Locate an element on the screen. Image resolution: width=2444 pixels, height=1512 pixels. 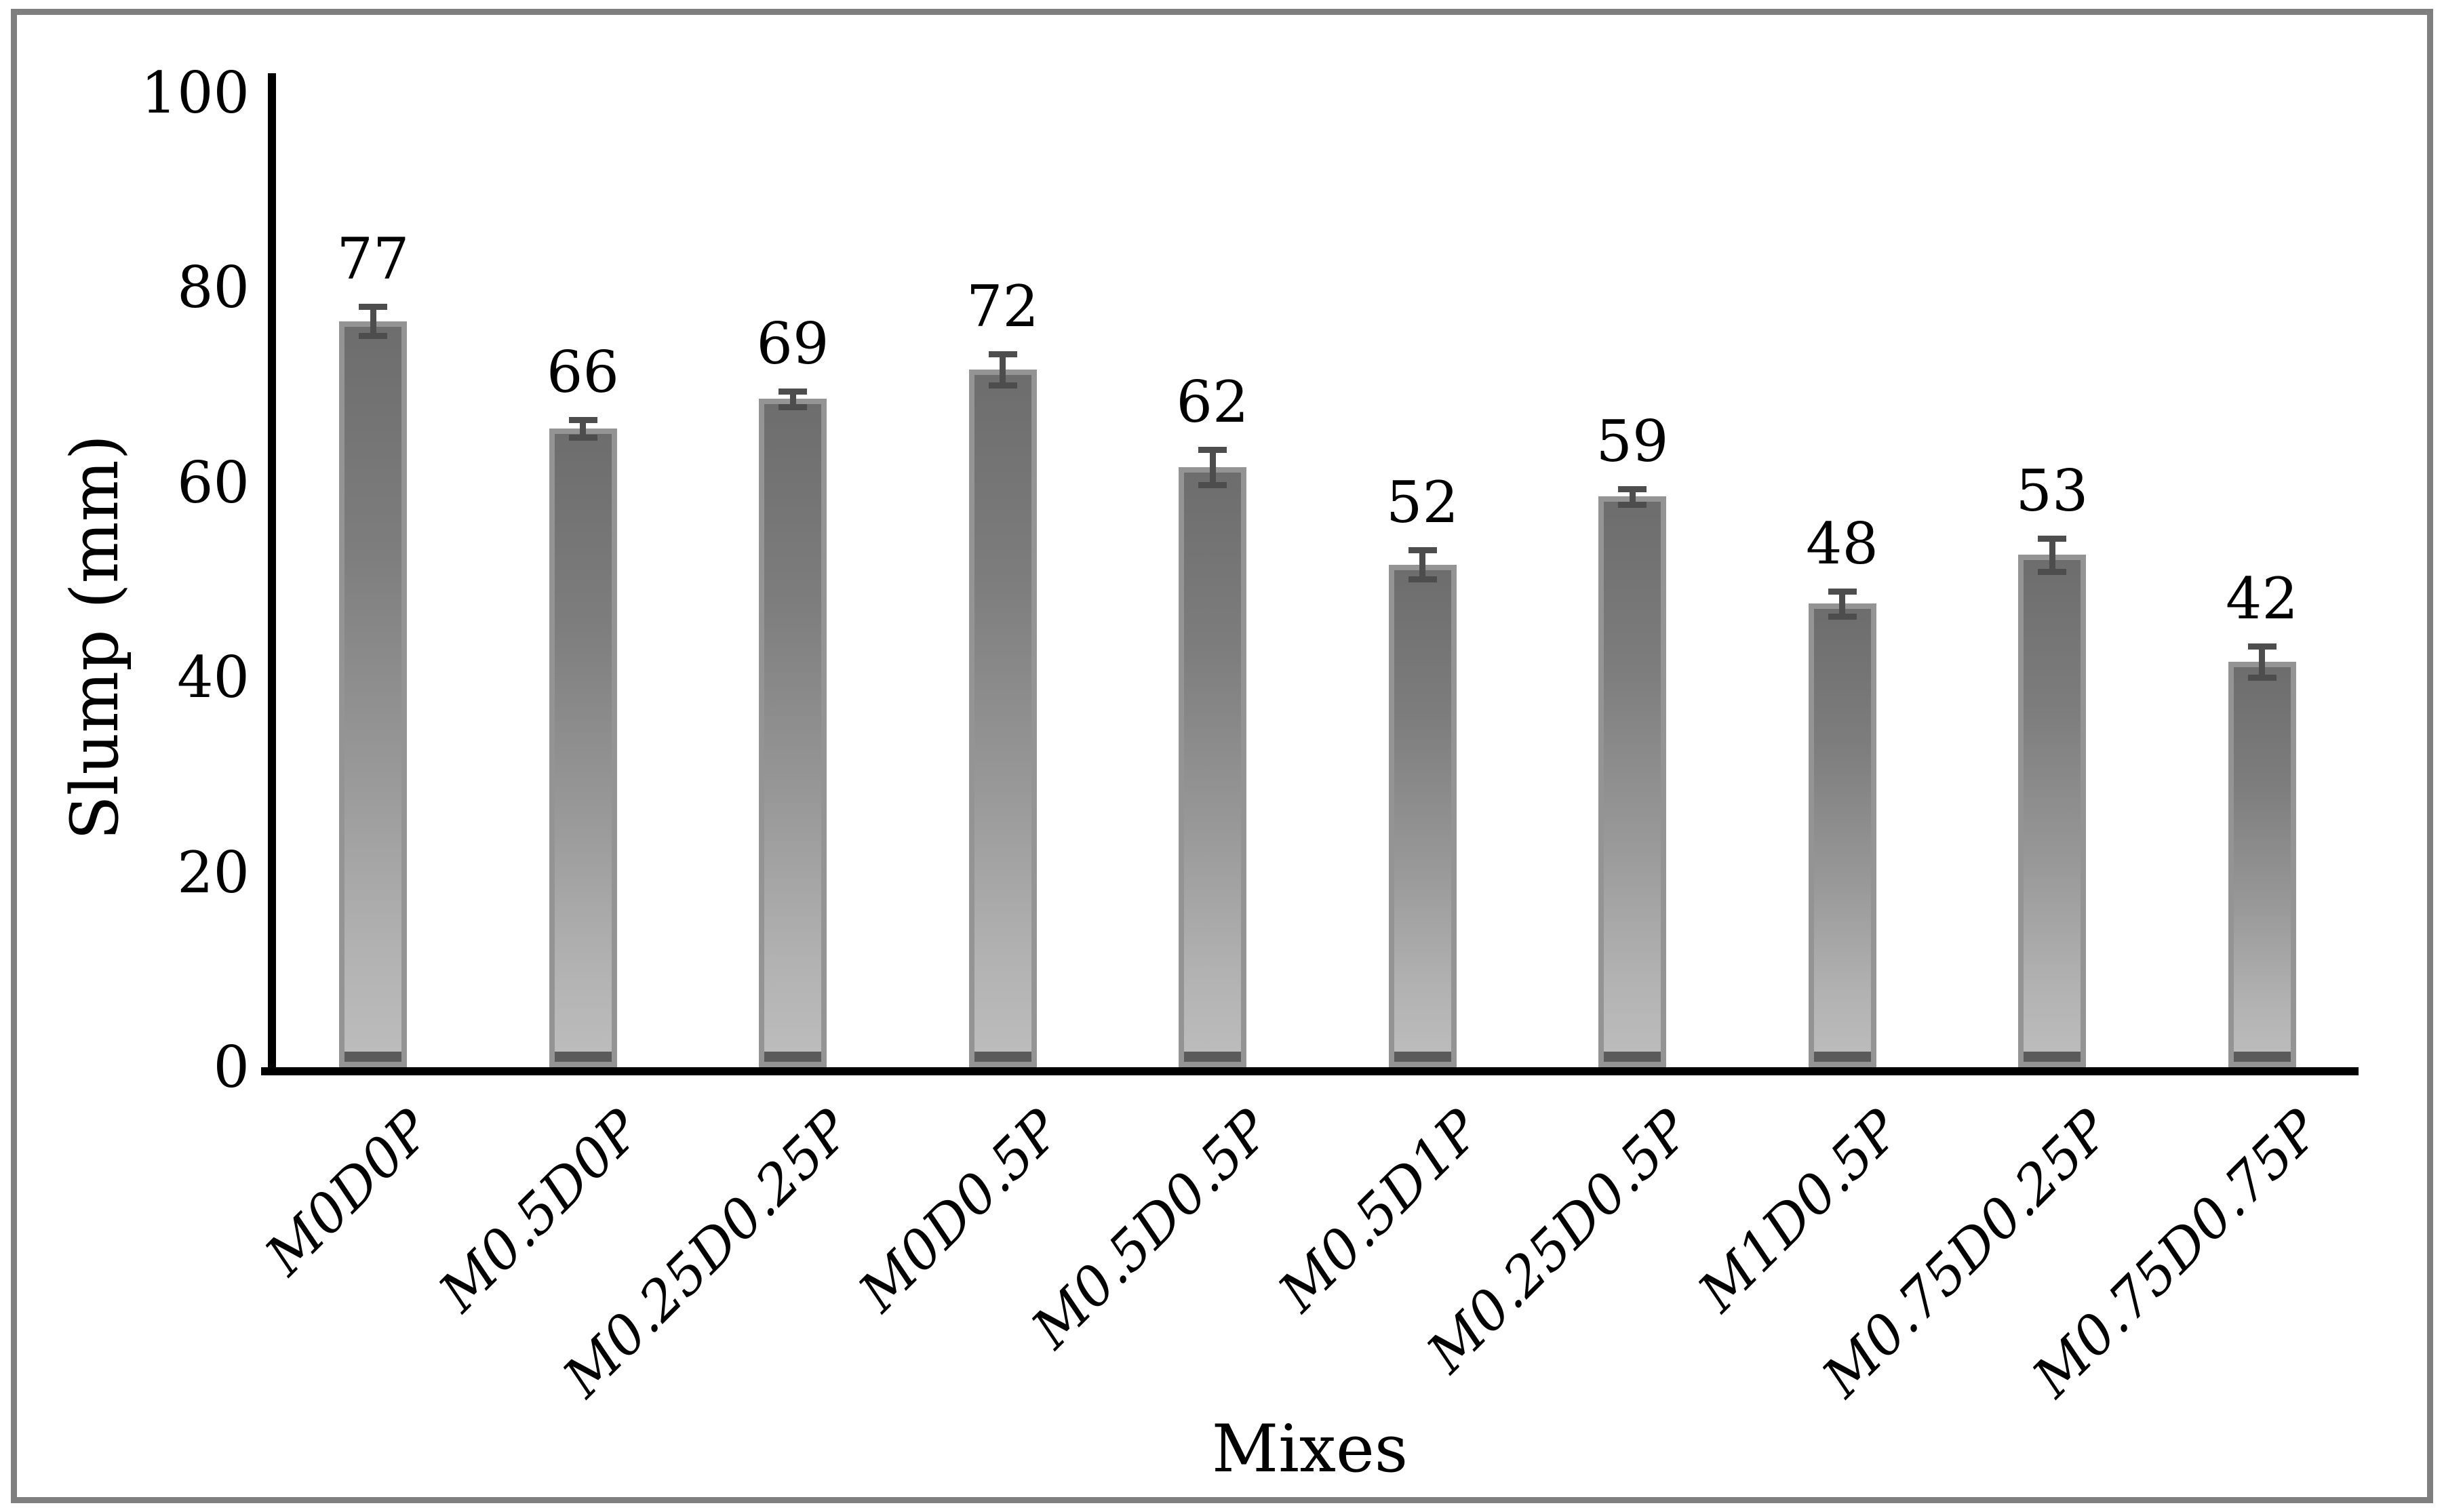
bar-value-label: 59 is located at coordinates (1632, 441).